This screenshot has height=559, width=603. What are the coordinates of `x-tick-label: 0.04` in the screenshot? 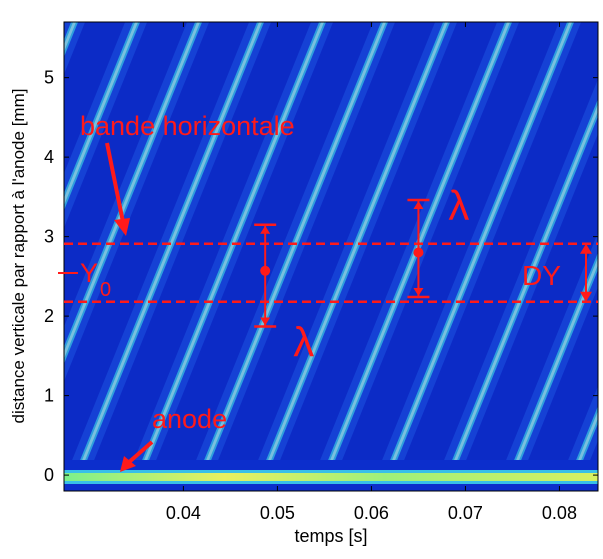 It's located at (183, 513).